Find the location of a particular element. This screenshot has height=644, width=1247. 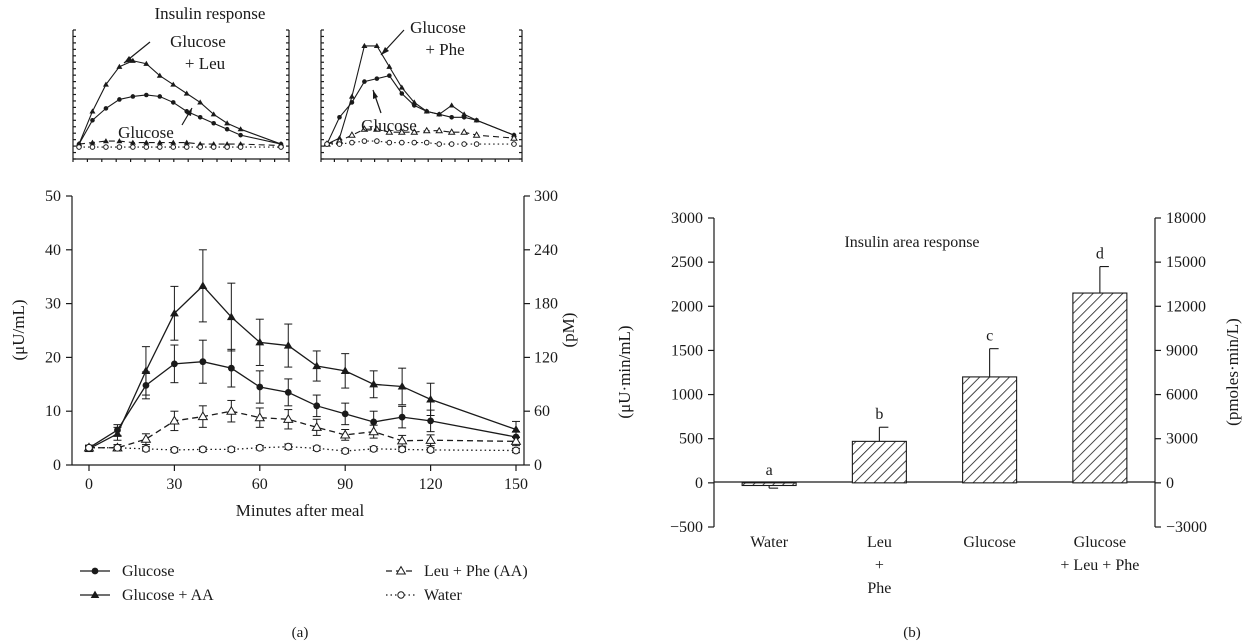

panel-a-y-tick-label-50: 50 is located at coordinates (53, 196).